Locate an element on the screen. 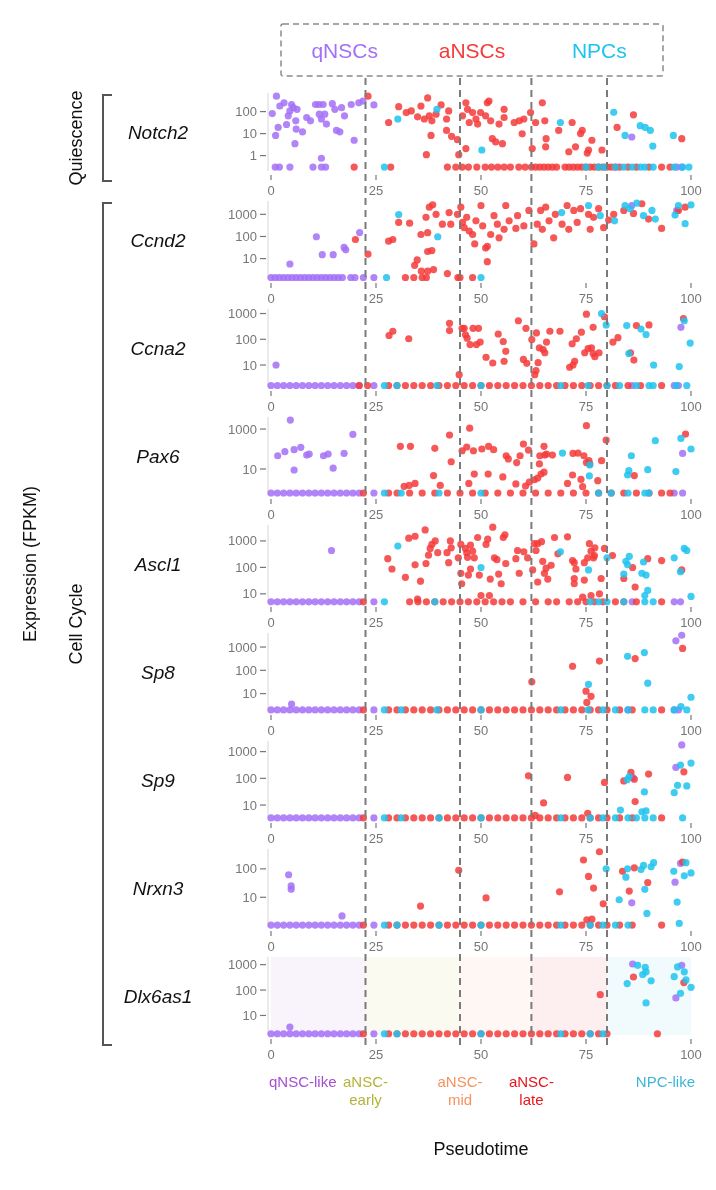  text: Sp9 is located at coordinates (158, 780).